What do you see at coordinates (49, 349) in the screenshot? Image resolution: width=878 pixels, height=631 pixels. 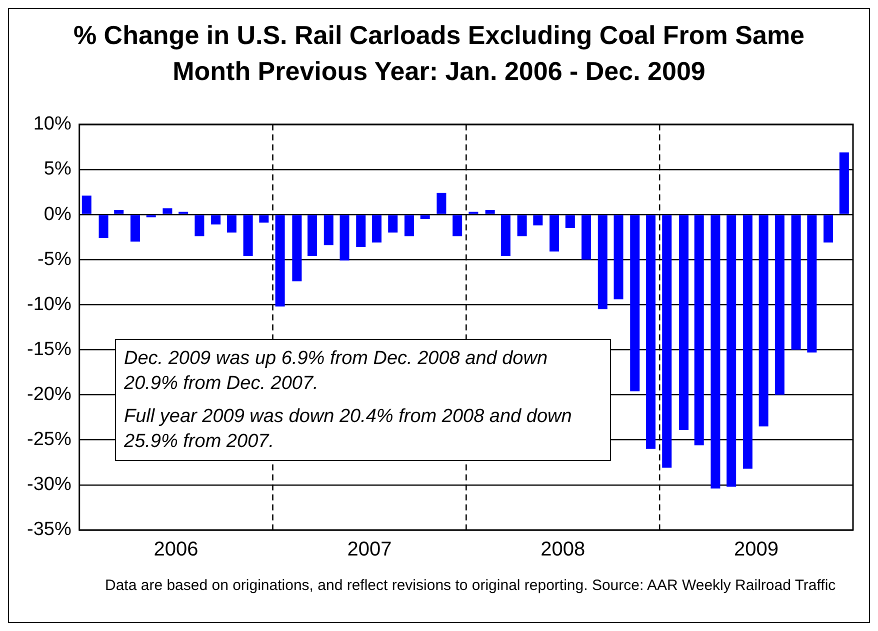 I see `y-tick-label: -15%` at bounding box center [49, 349].